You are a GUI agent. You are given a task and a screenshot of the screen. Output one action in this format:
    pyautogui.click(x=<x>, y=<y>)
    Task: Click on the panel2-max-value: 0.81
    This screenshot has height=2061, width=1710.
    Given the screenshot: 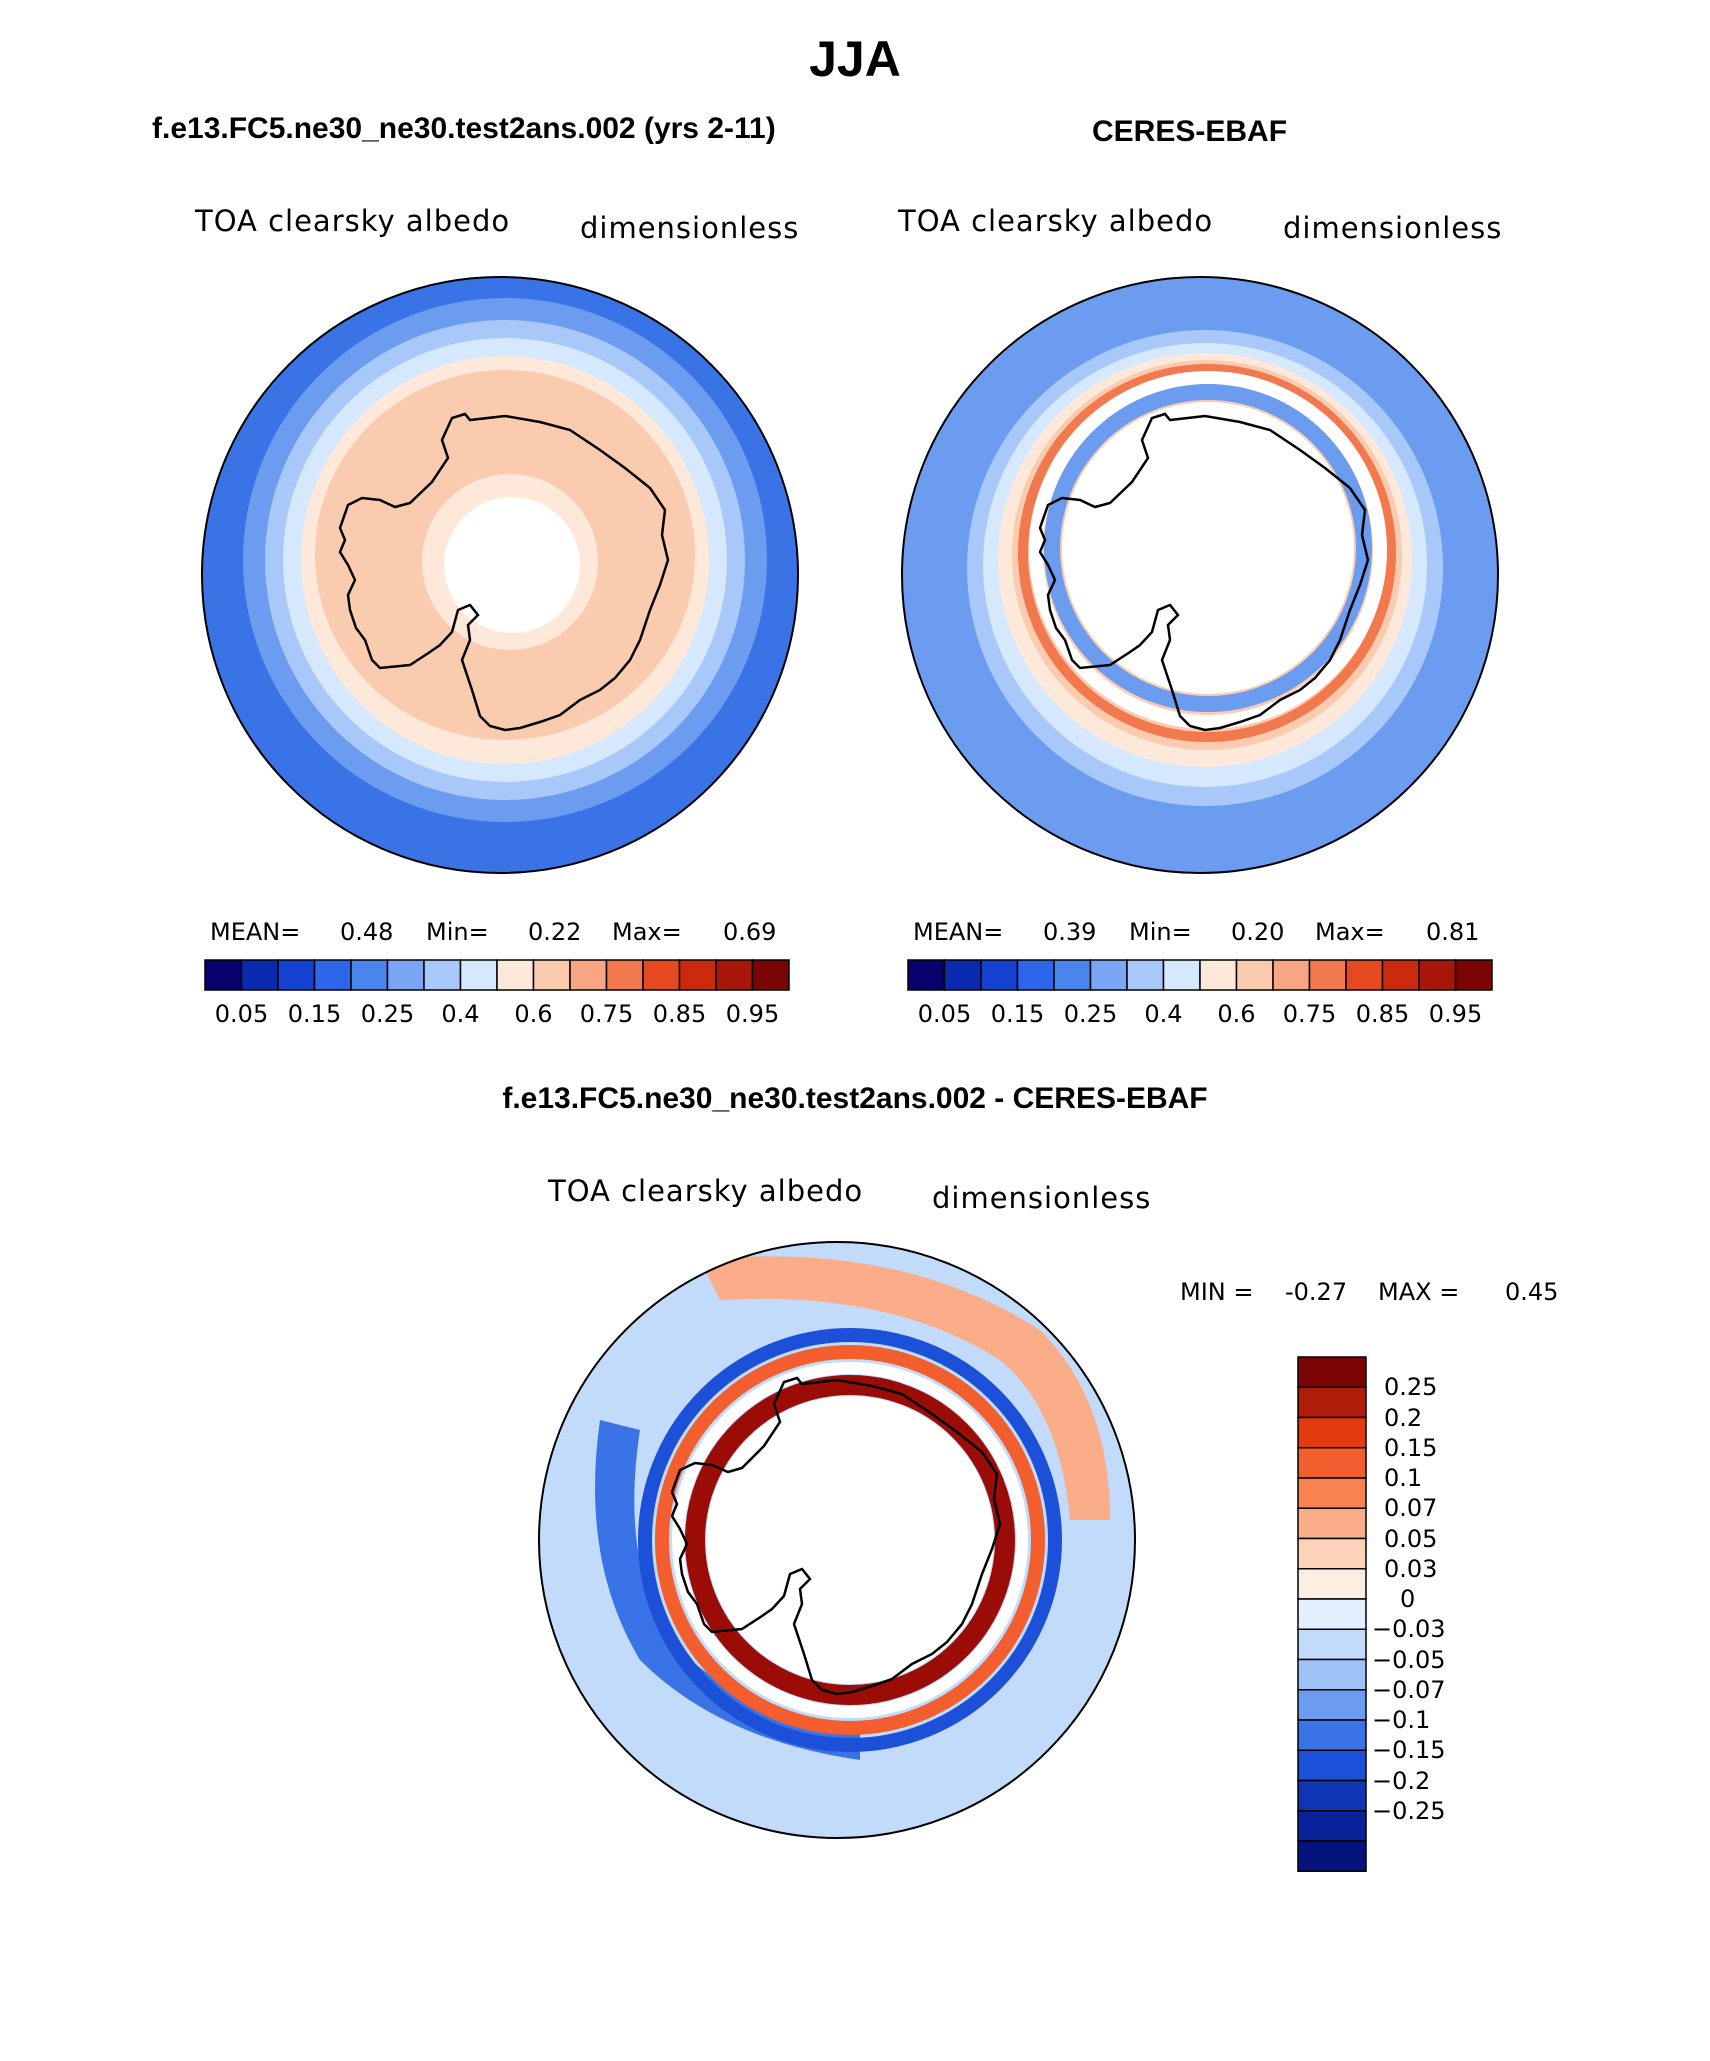 What is the action you would take?
    pyautogui.click(x=1453, y=932)
    